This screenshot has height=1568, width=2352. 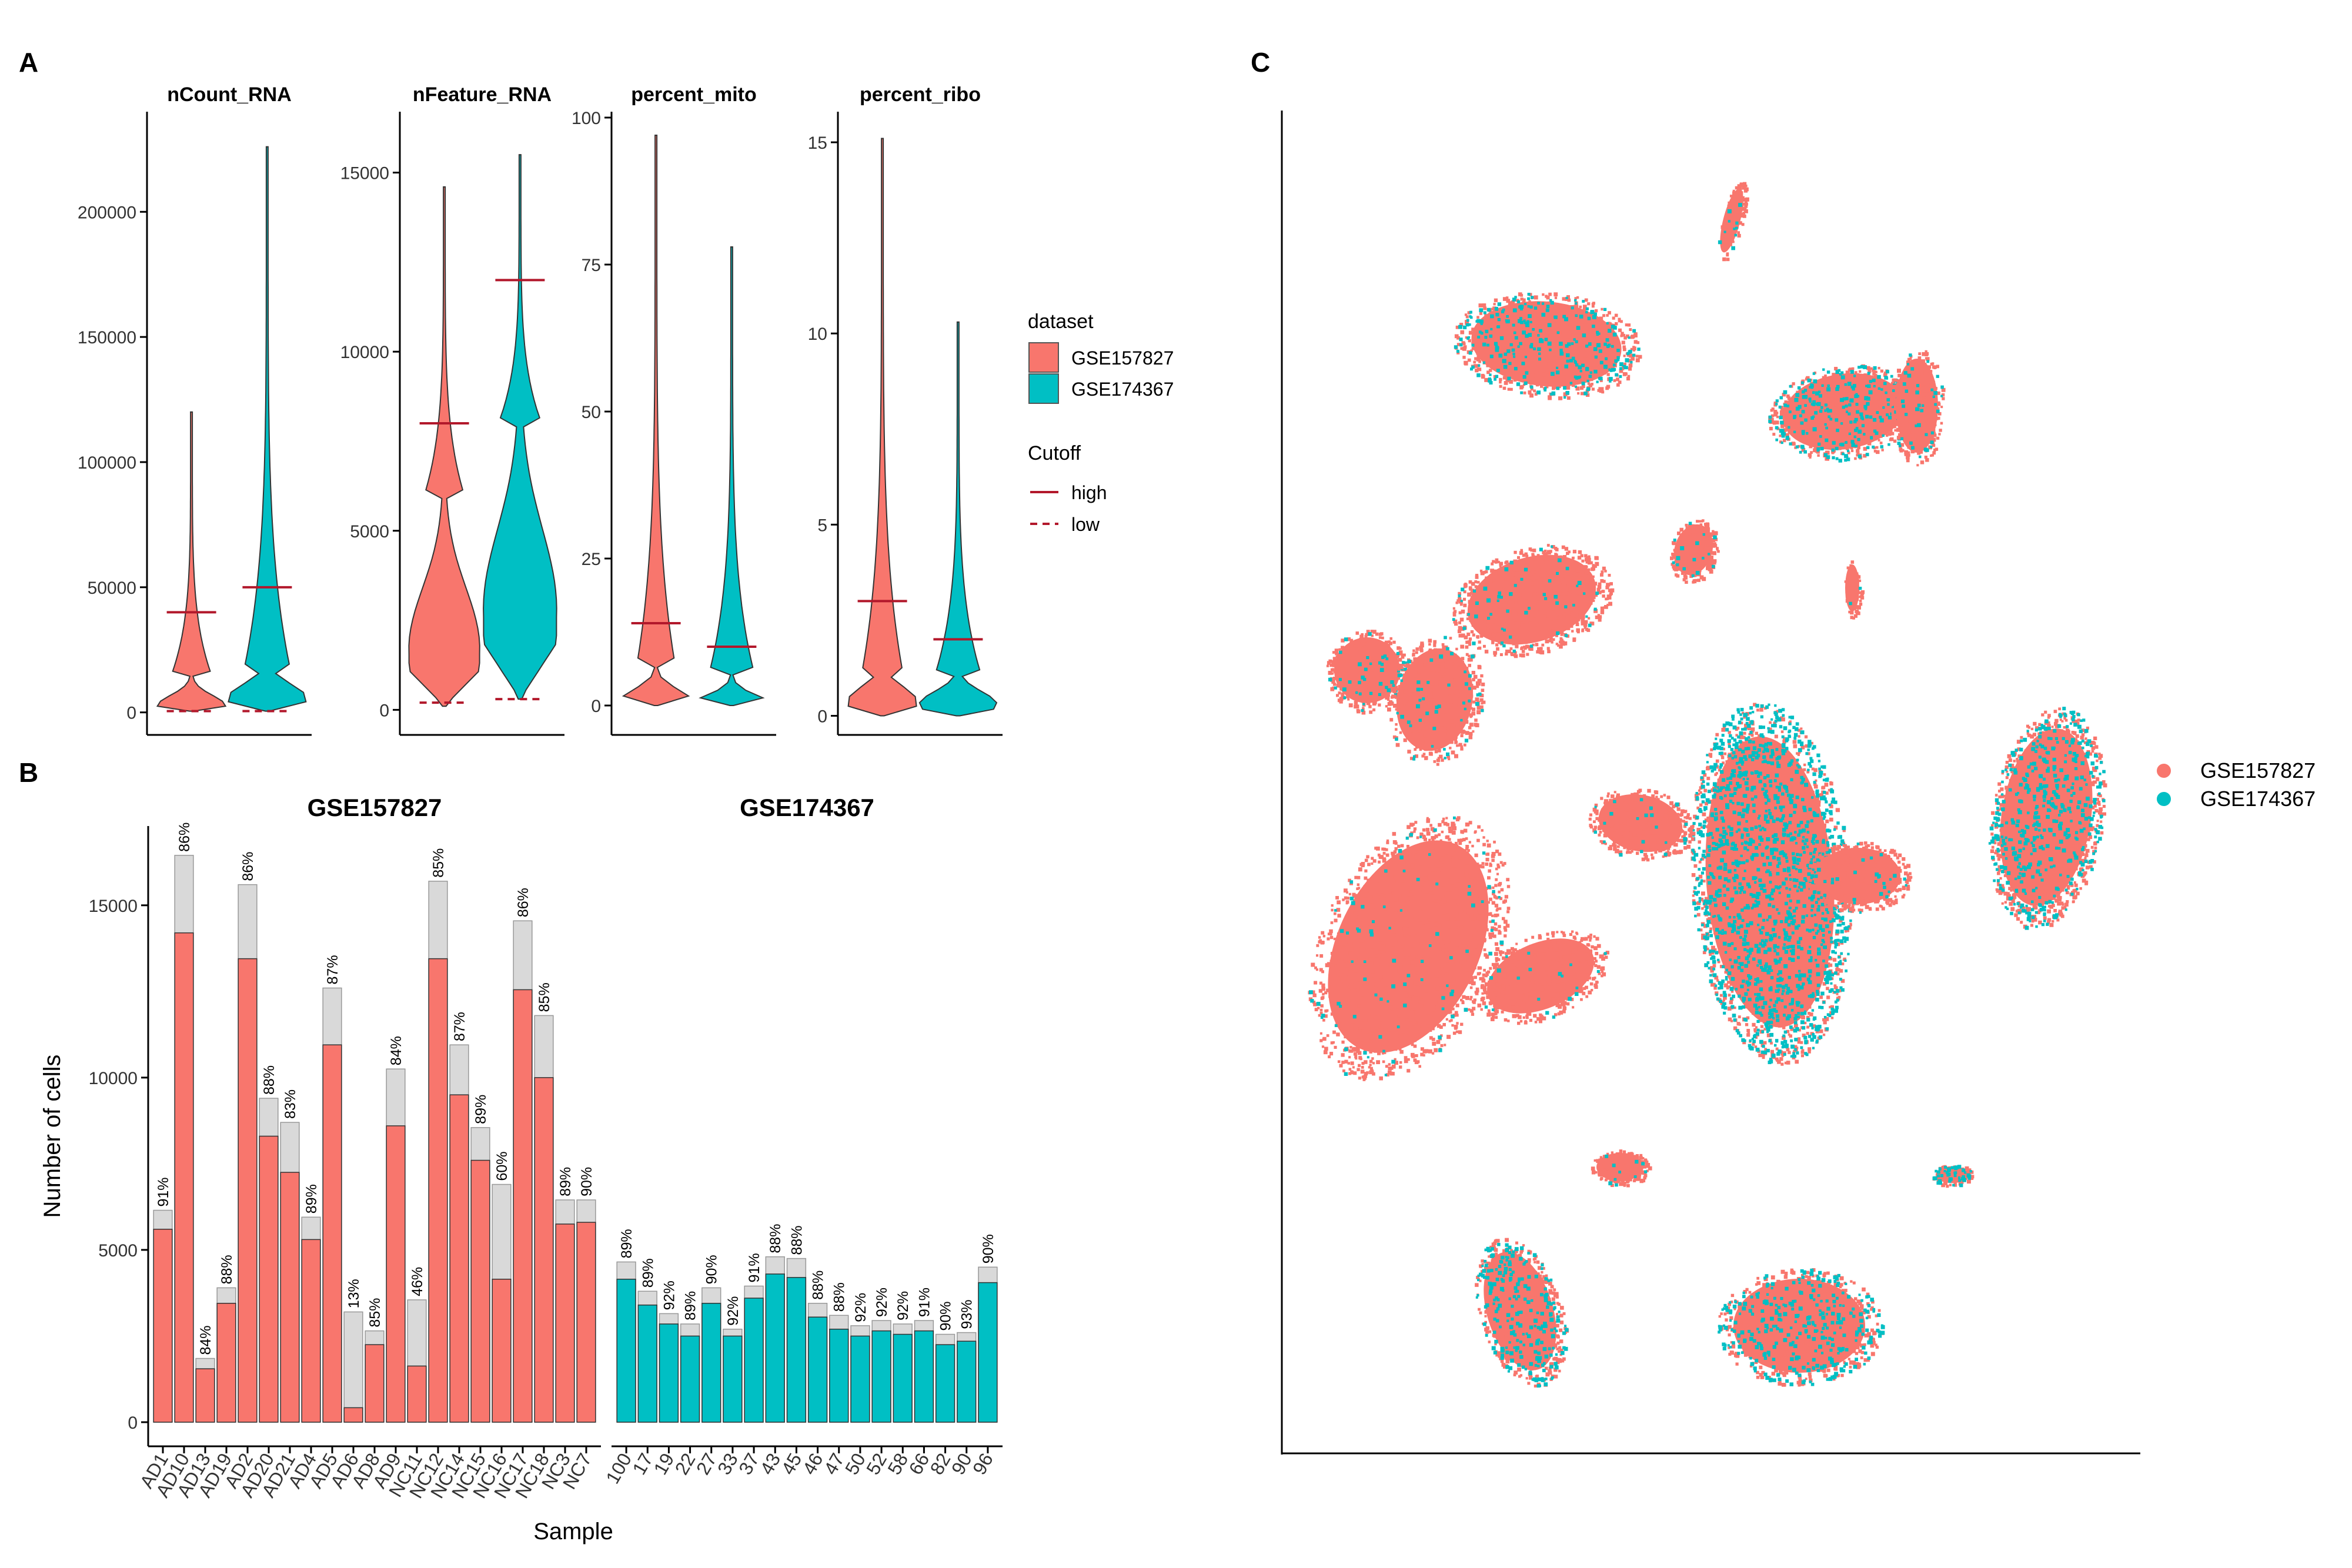 I want to click on bar-x-axis-label: Sample, so click(x=573, y=1531).